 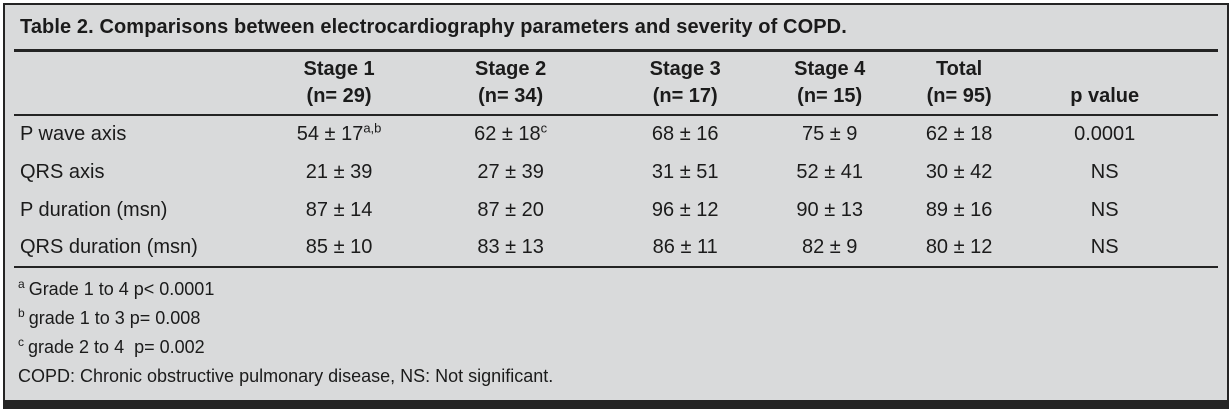 I want to click on cell-value: 83 ± 13, so click(x=510, y=248).